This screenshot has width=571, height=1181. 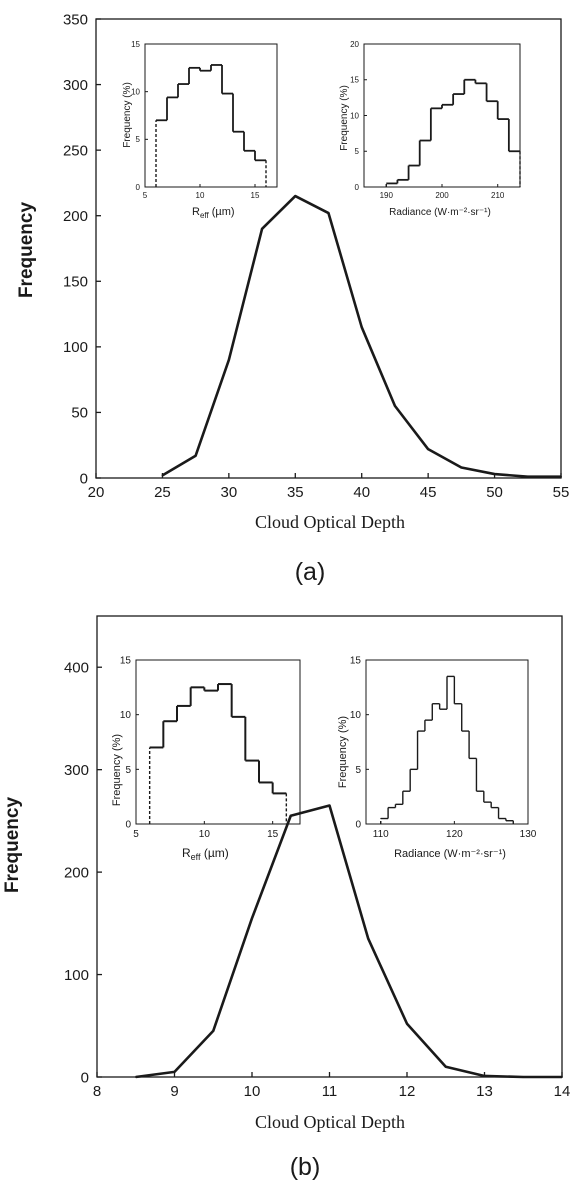 What do you see at coordinates (498, 195) in the screenshot?
I see `inset-a2-xtick-label: 210` at bounding box center [498, 195].